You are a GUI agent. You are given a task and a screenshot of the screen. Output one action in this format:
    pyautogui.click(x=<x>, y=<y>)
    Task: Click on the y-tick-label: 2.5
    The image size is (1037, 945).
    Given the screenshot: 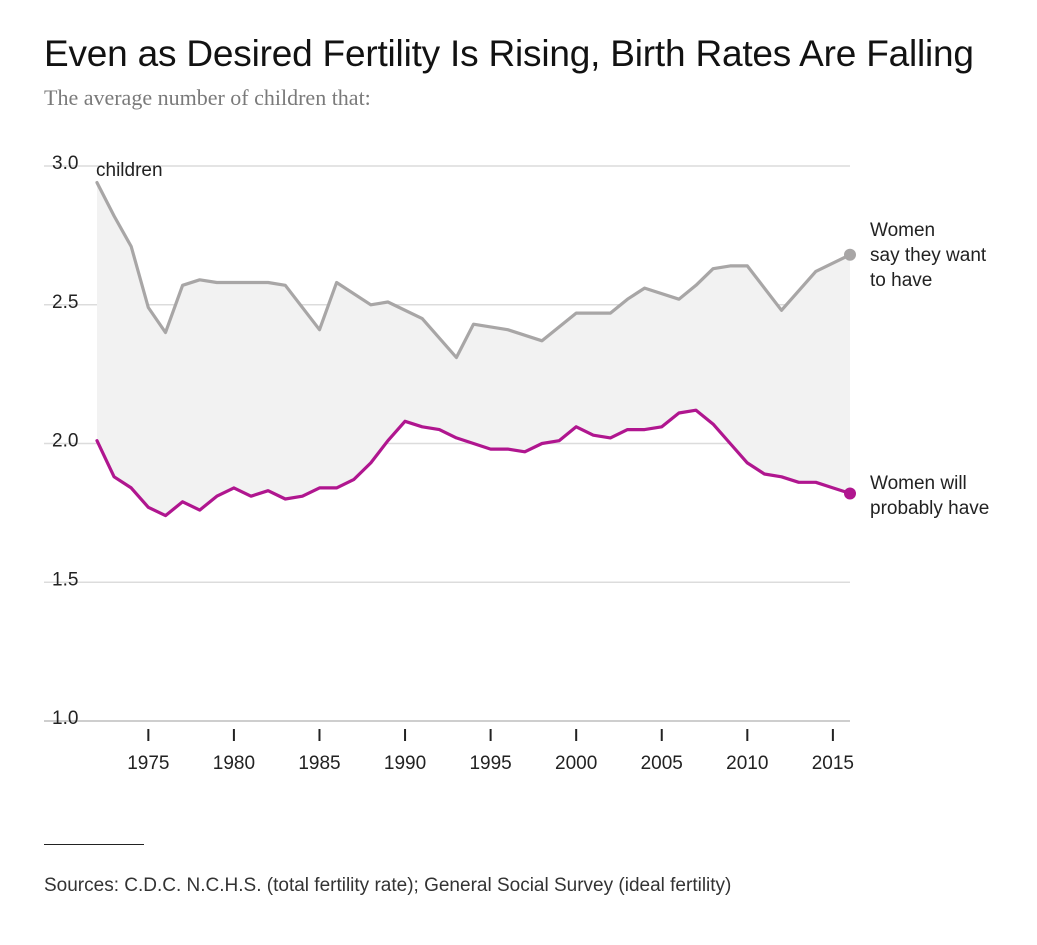 What is the action you would take?
    pyautogui.click(x=65, y=302)
    